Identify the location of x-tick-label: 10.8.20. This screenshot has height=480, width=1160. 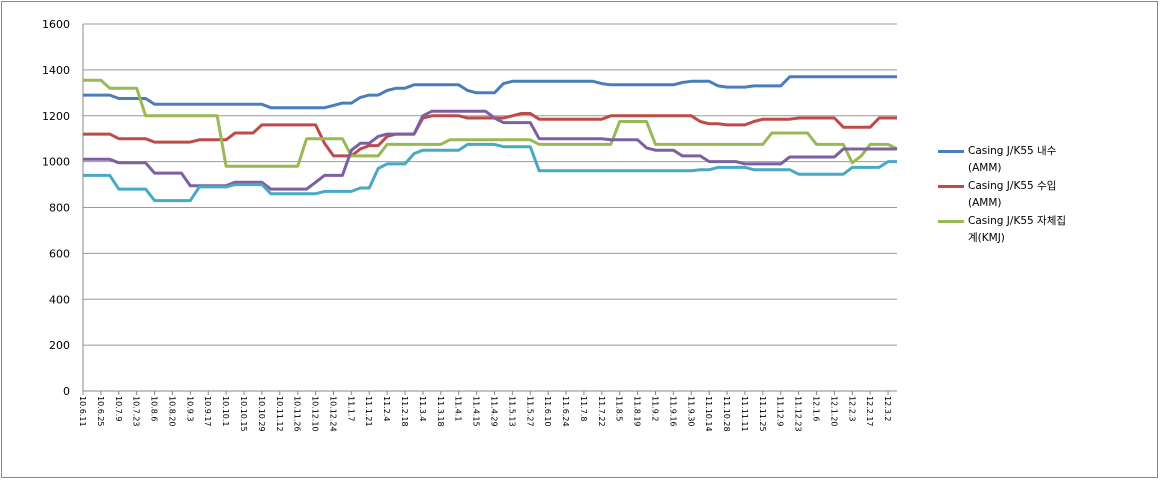
(171, 411).